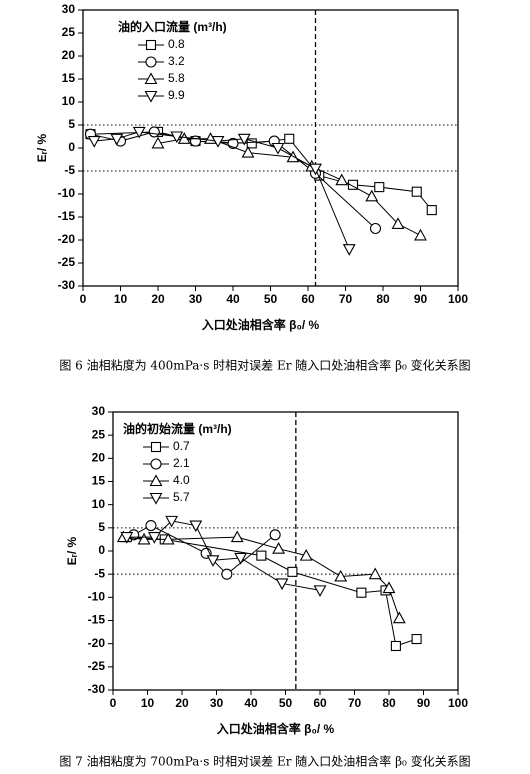  Describe the element at coordinates (42, 147) in the screenshot. I see `y-axis-label: Eᵣ/ %` at that location.